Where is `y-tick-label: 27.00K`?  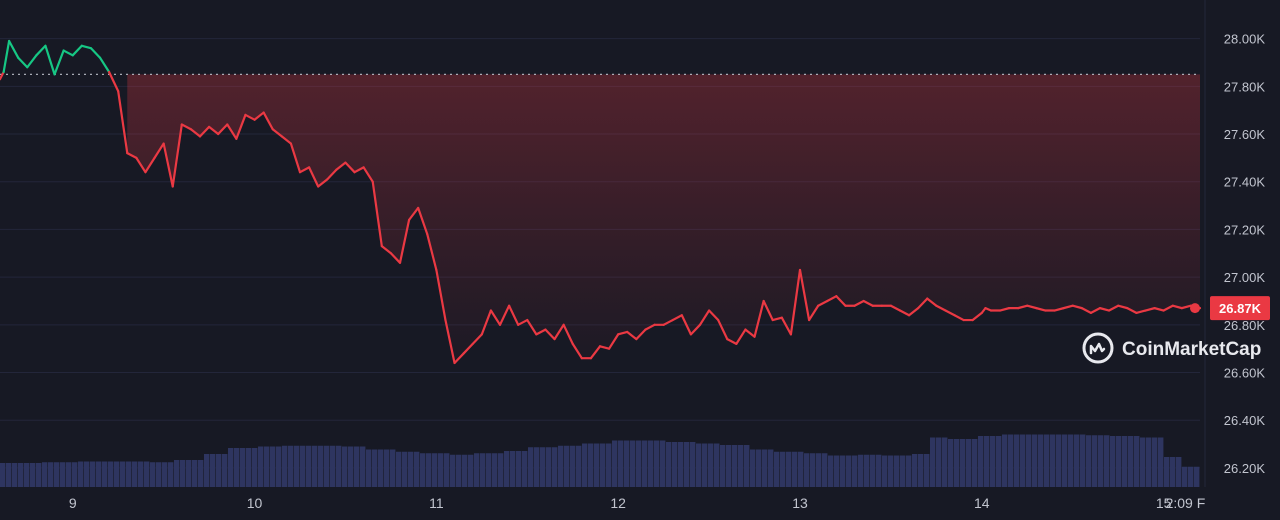
y-tick-label: 27.00K is located at coordinates (1245, 277).